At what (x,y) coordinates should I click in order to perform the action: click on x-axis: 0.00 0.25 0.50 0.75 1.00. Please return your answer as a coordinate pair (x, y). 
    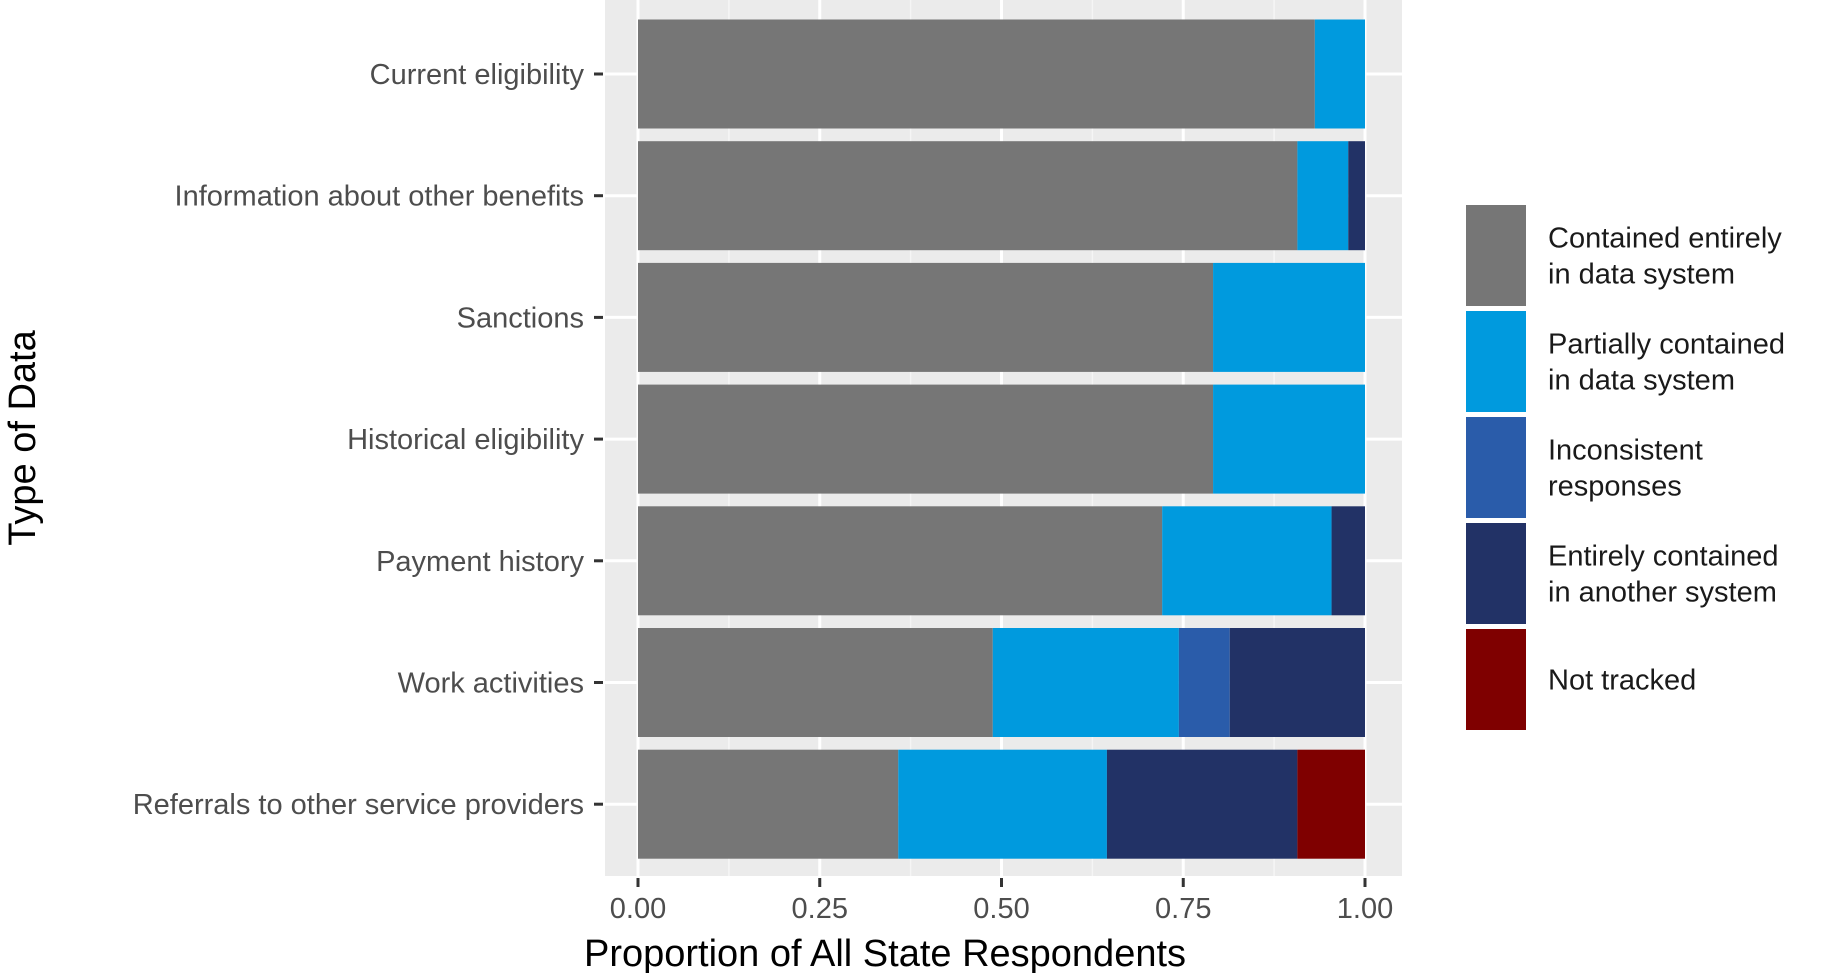
    Looking at the image, I should click on (1001, 901).